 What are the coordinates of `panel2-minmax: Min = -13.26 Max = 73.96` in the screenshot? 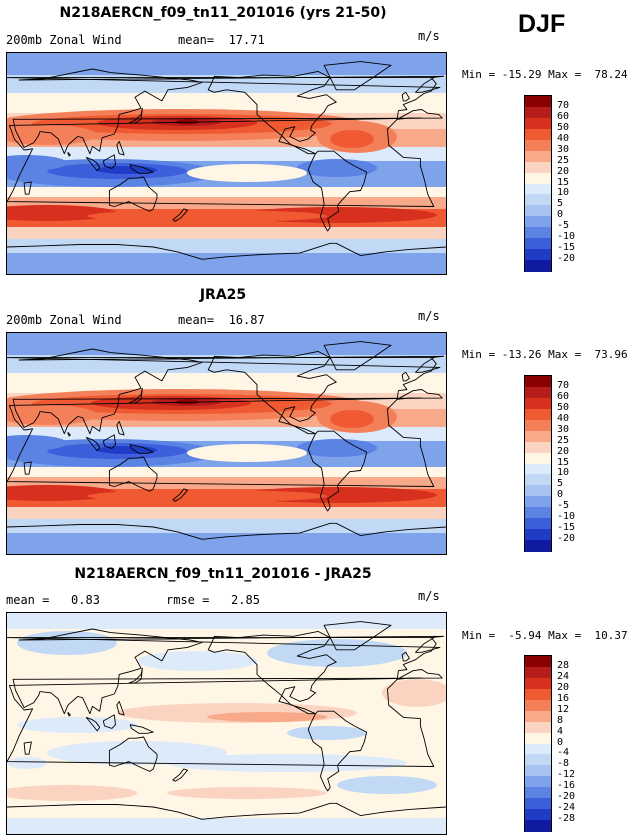 It's located at (545, 354).